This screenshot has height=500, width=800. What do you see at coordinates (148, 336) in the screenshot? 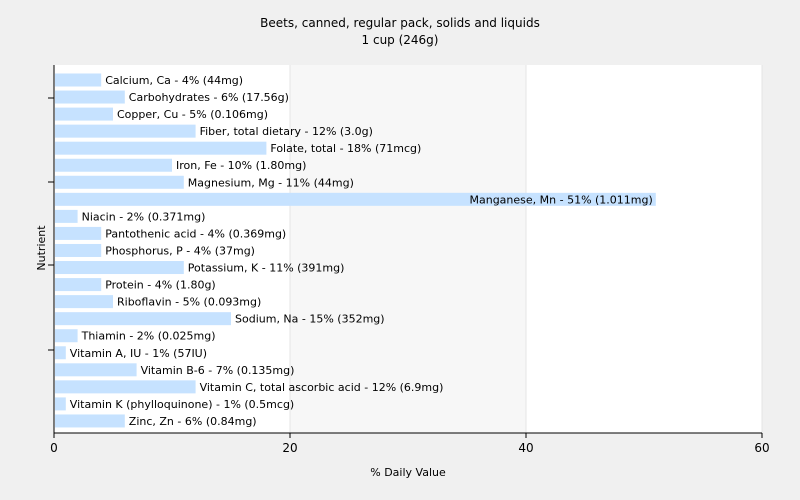
I see `bar-label: Thiamin - 2% (0.025mg)` at bounding box center [148, 336].